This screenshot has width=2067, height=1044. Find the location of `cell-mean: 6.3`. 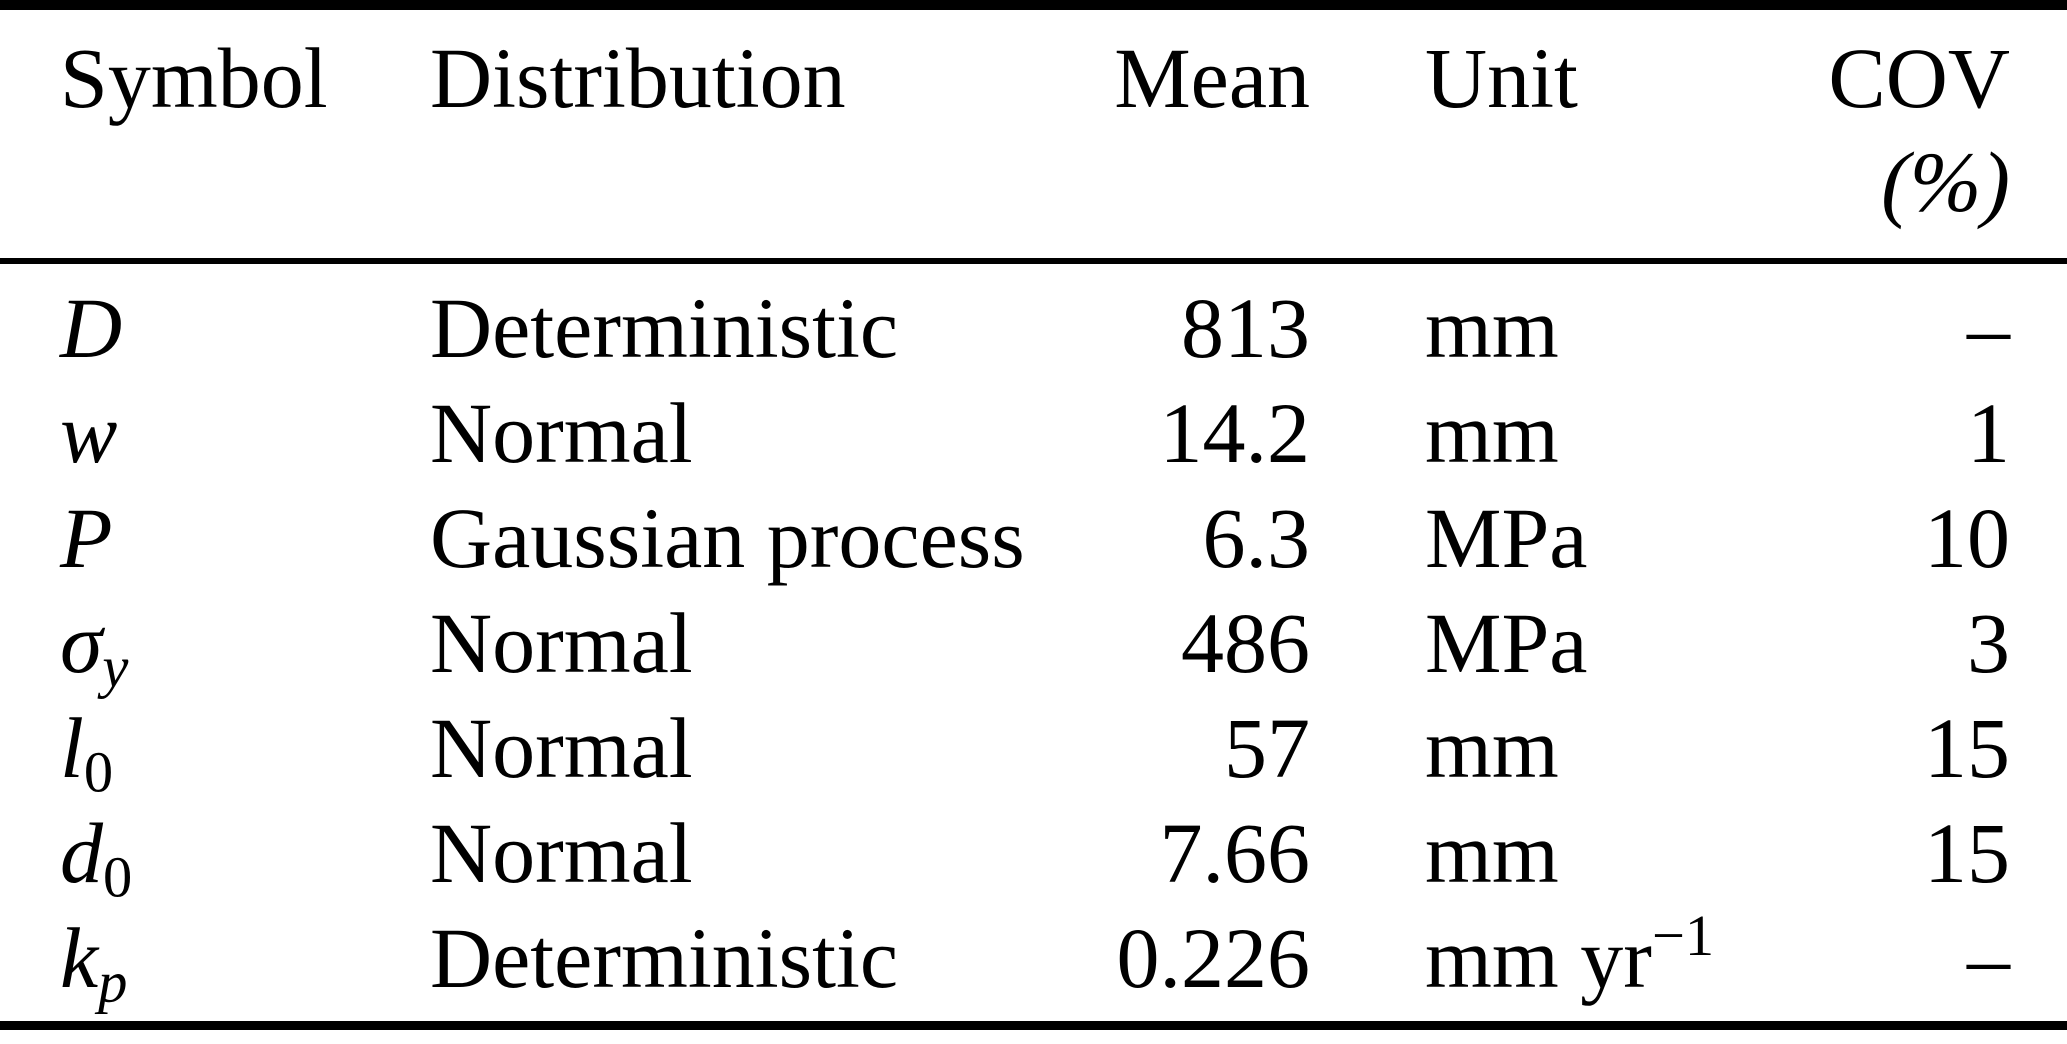

cell-mean: 6.3 is located at coordinates (1256, 538).